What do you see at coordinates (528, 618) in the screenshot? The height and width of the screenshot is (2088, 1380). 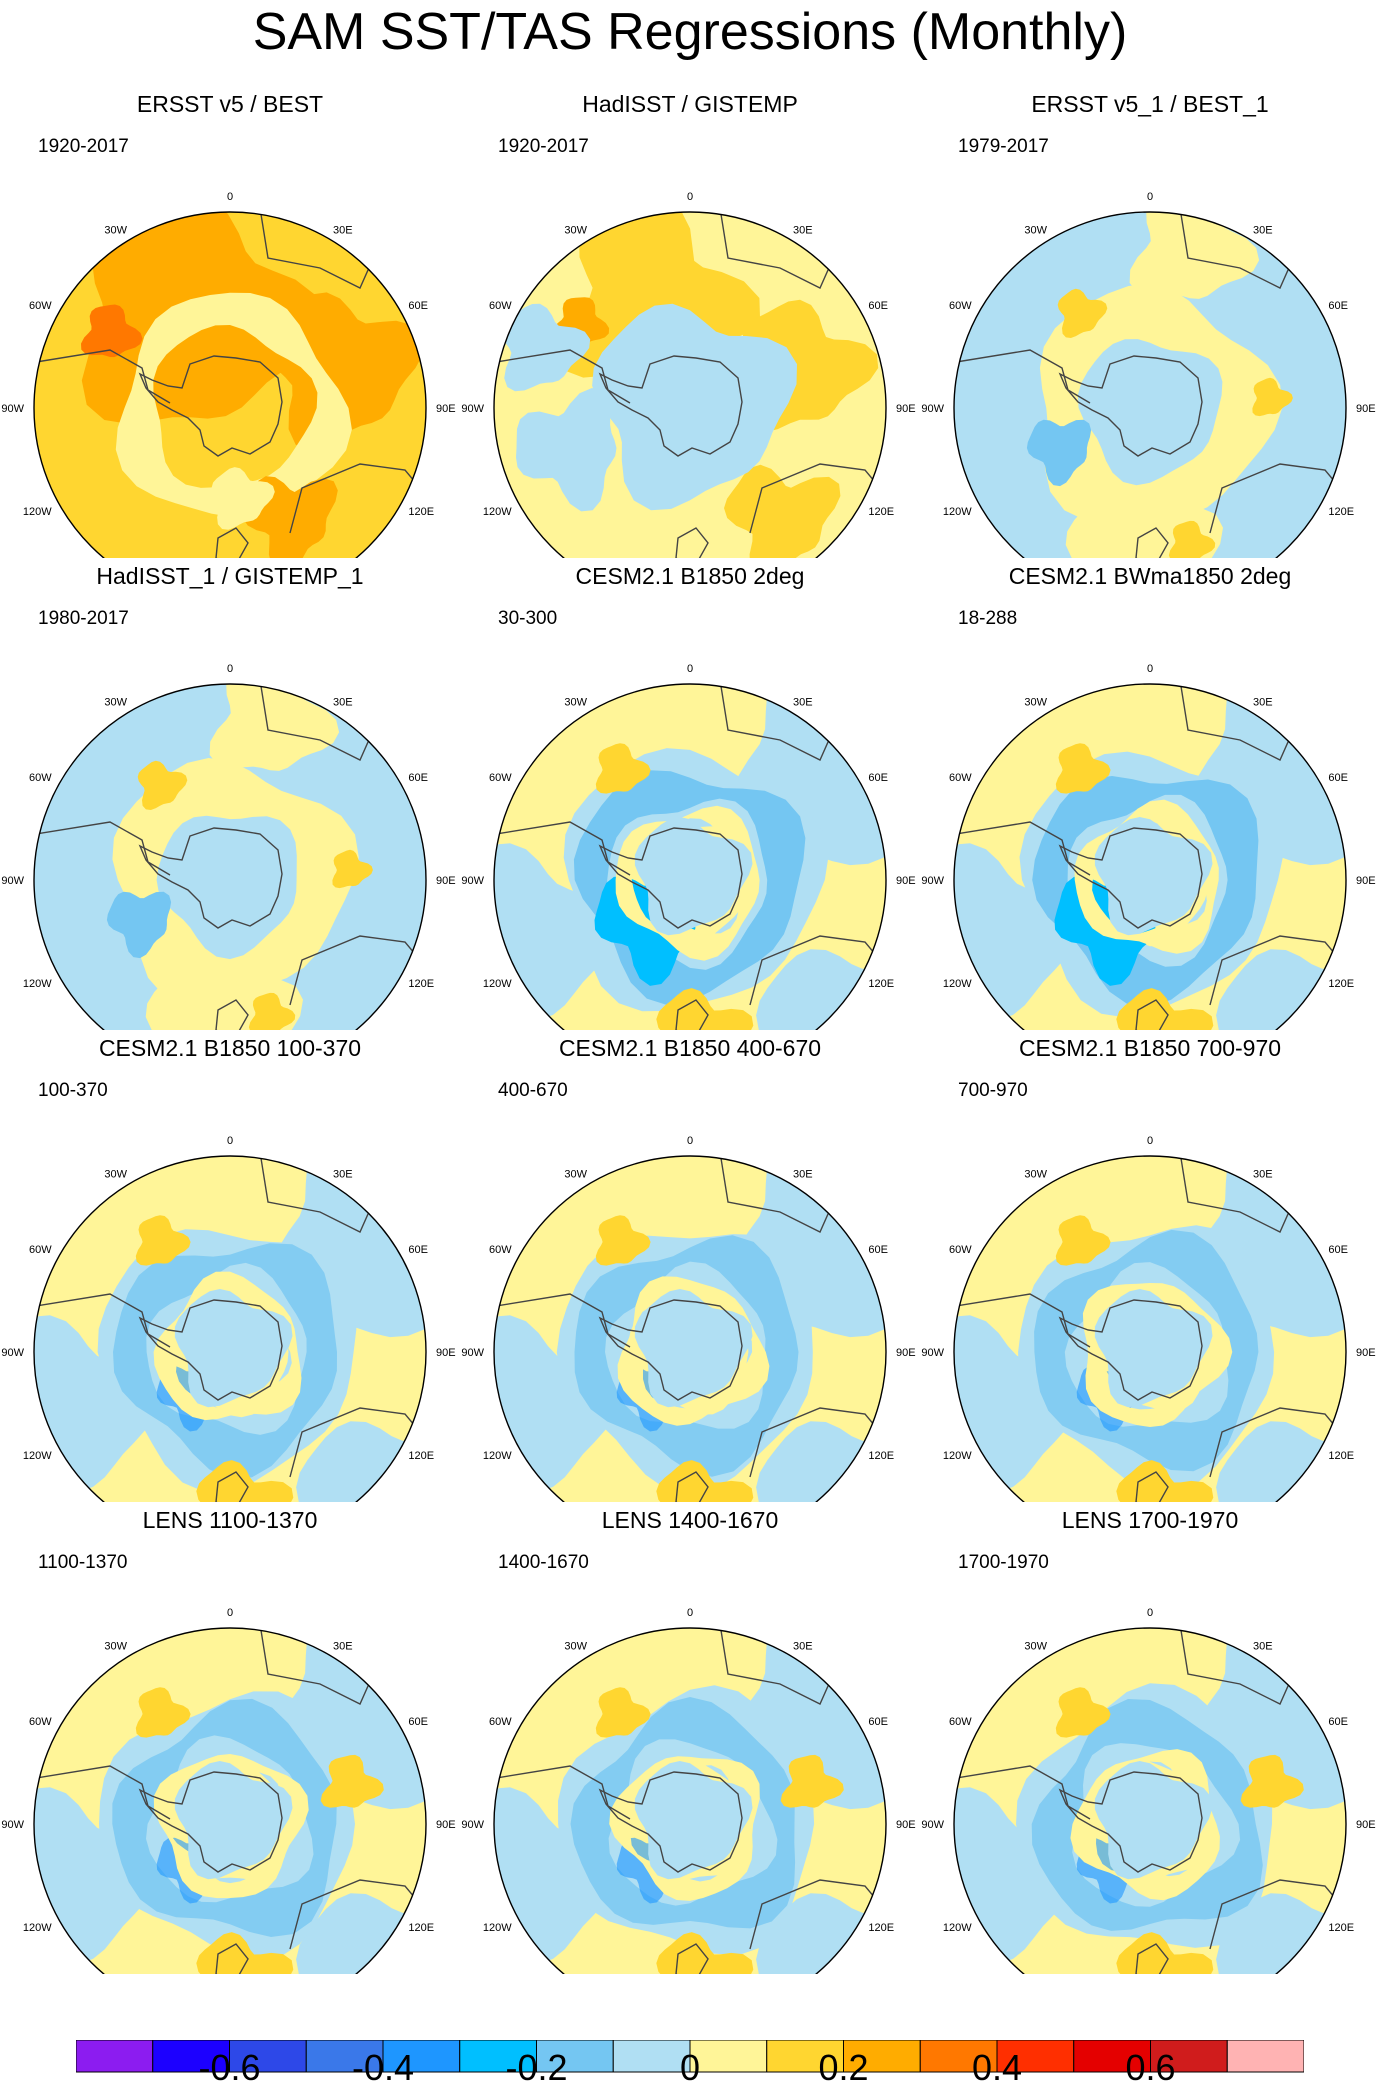 I see `panel-period: 30-300` at bounding box center [528, 618].